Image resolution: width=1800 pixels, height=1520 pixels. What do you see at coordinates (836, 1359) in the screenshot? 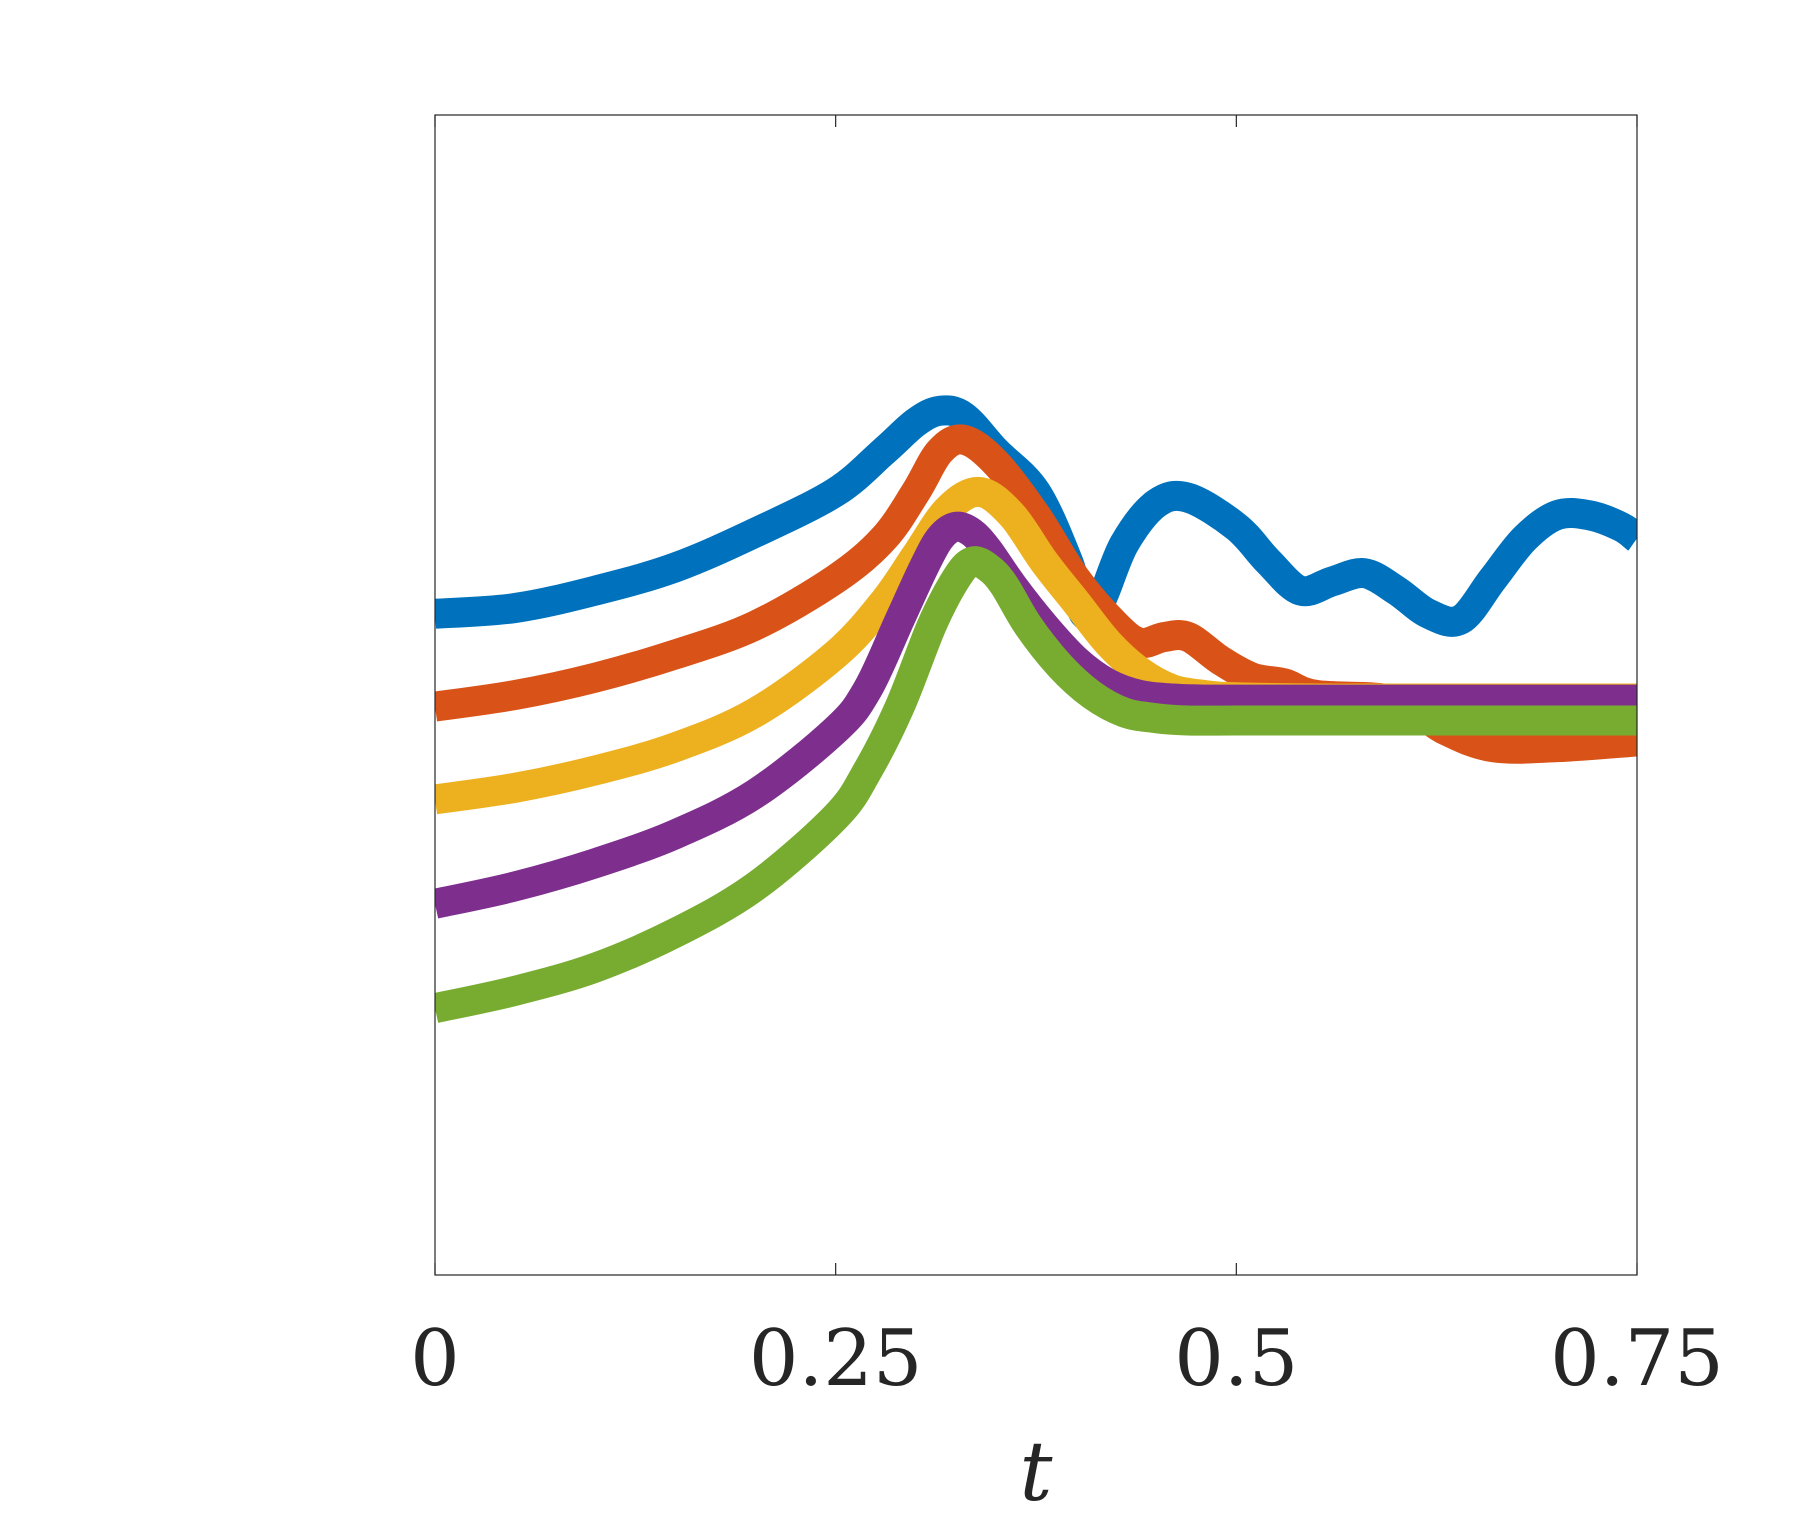
I see `x-tick-label: 0.25` at bounding box center [836, 1359].